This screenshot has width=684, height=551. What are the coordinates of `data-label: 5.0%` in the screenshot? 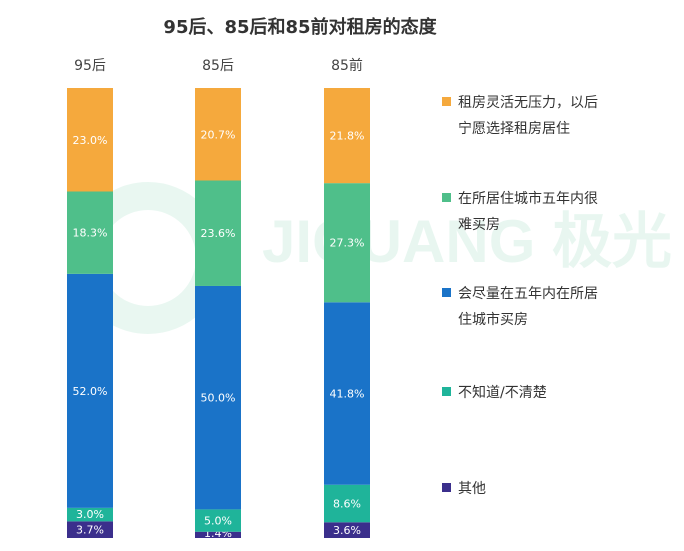 It's located at (218, 521).